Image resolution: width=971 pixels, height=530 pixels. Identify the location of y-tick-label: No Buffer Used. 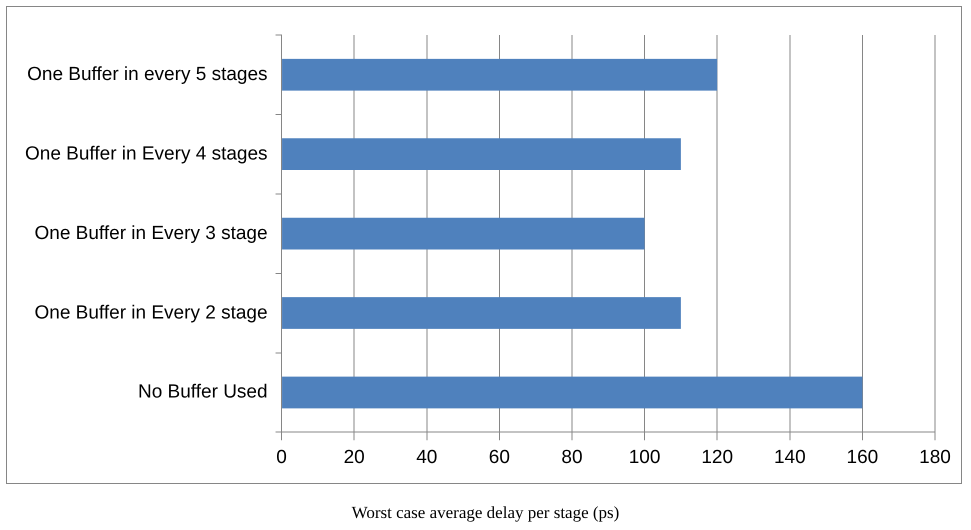
(203, 392).